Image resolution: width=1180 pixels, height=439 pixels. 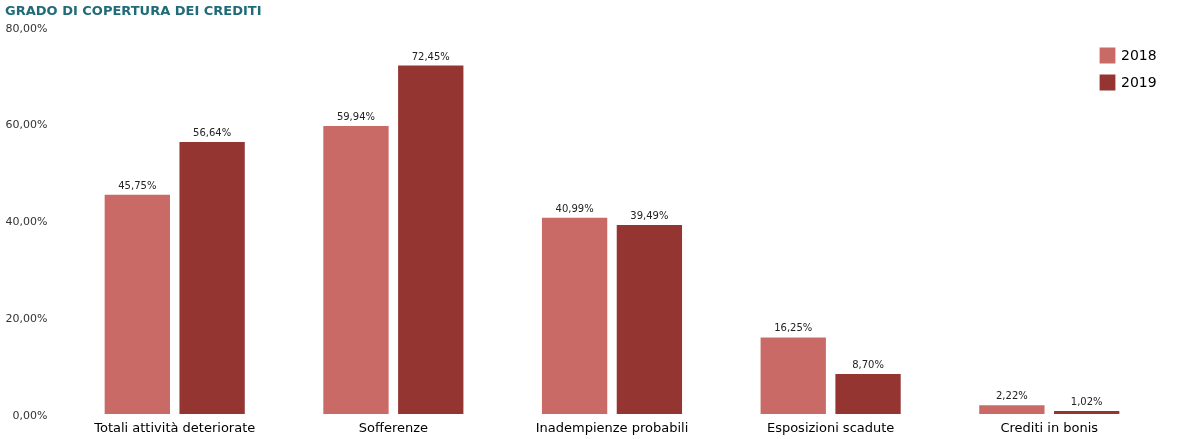 I want to click on y-tick-label: 80,00%, so click(x=26, y=28).